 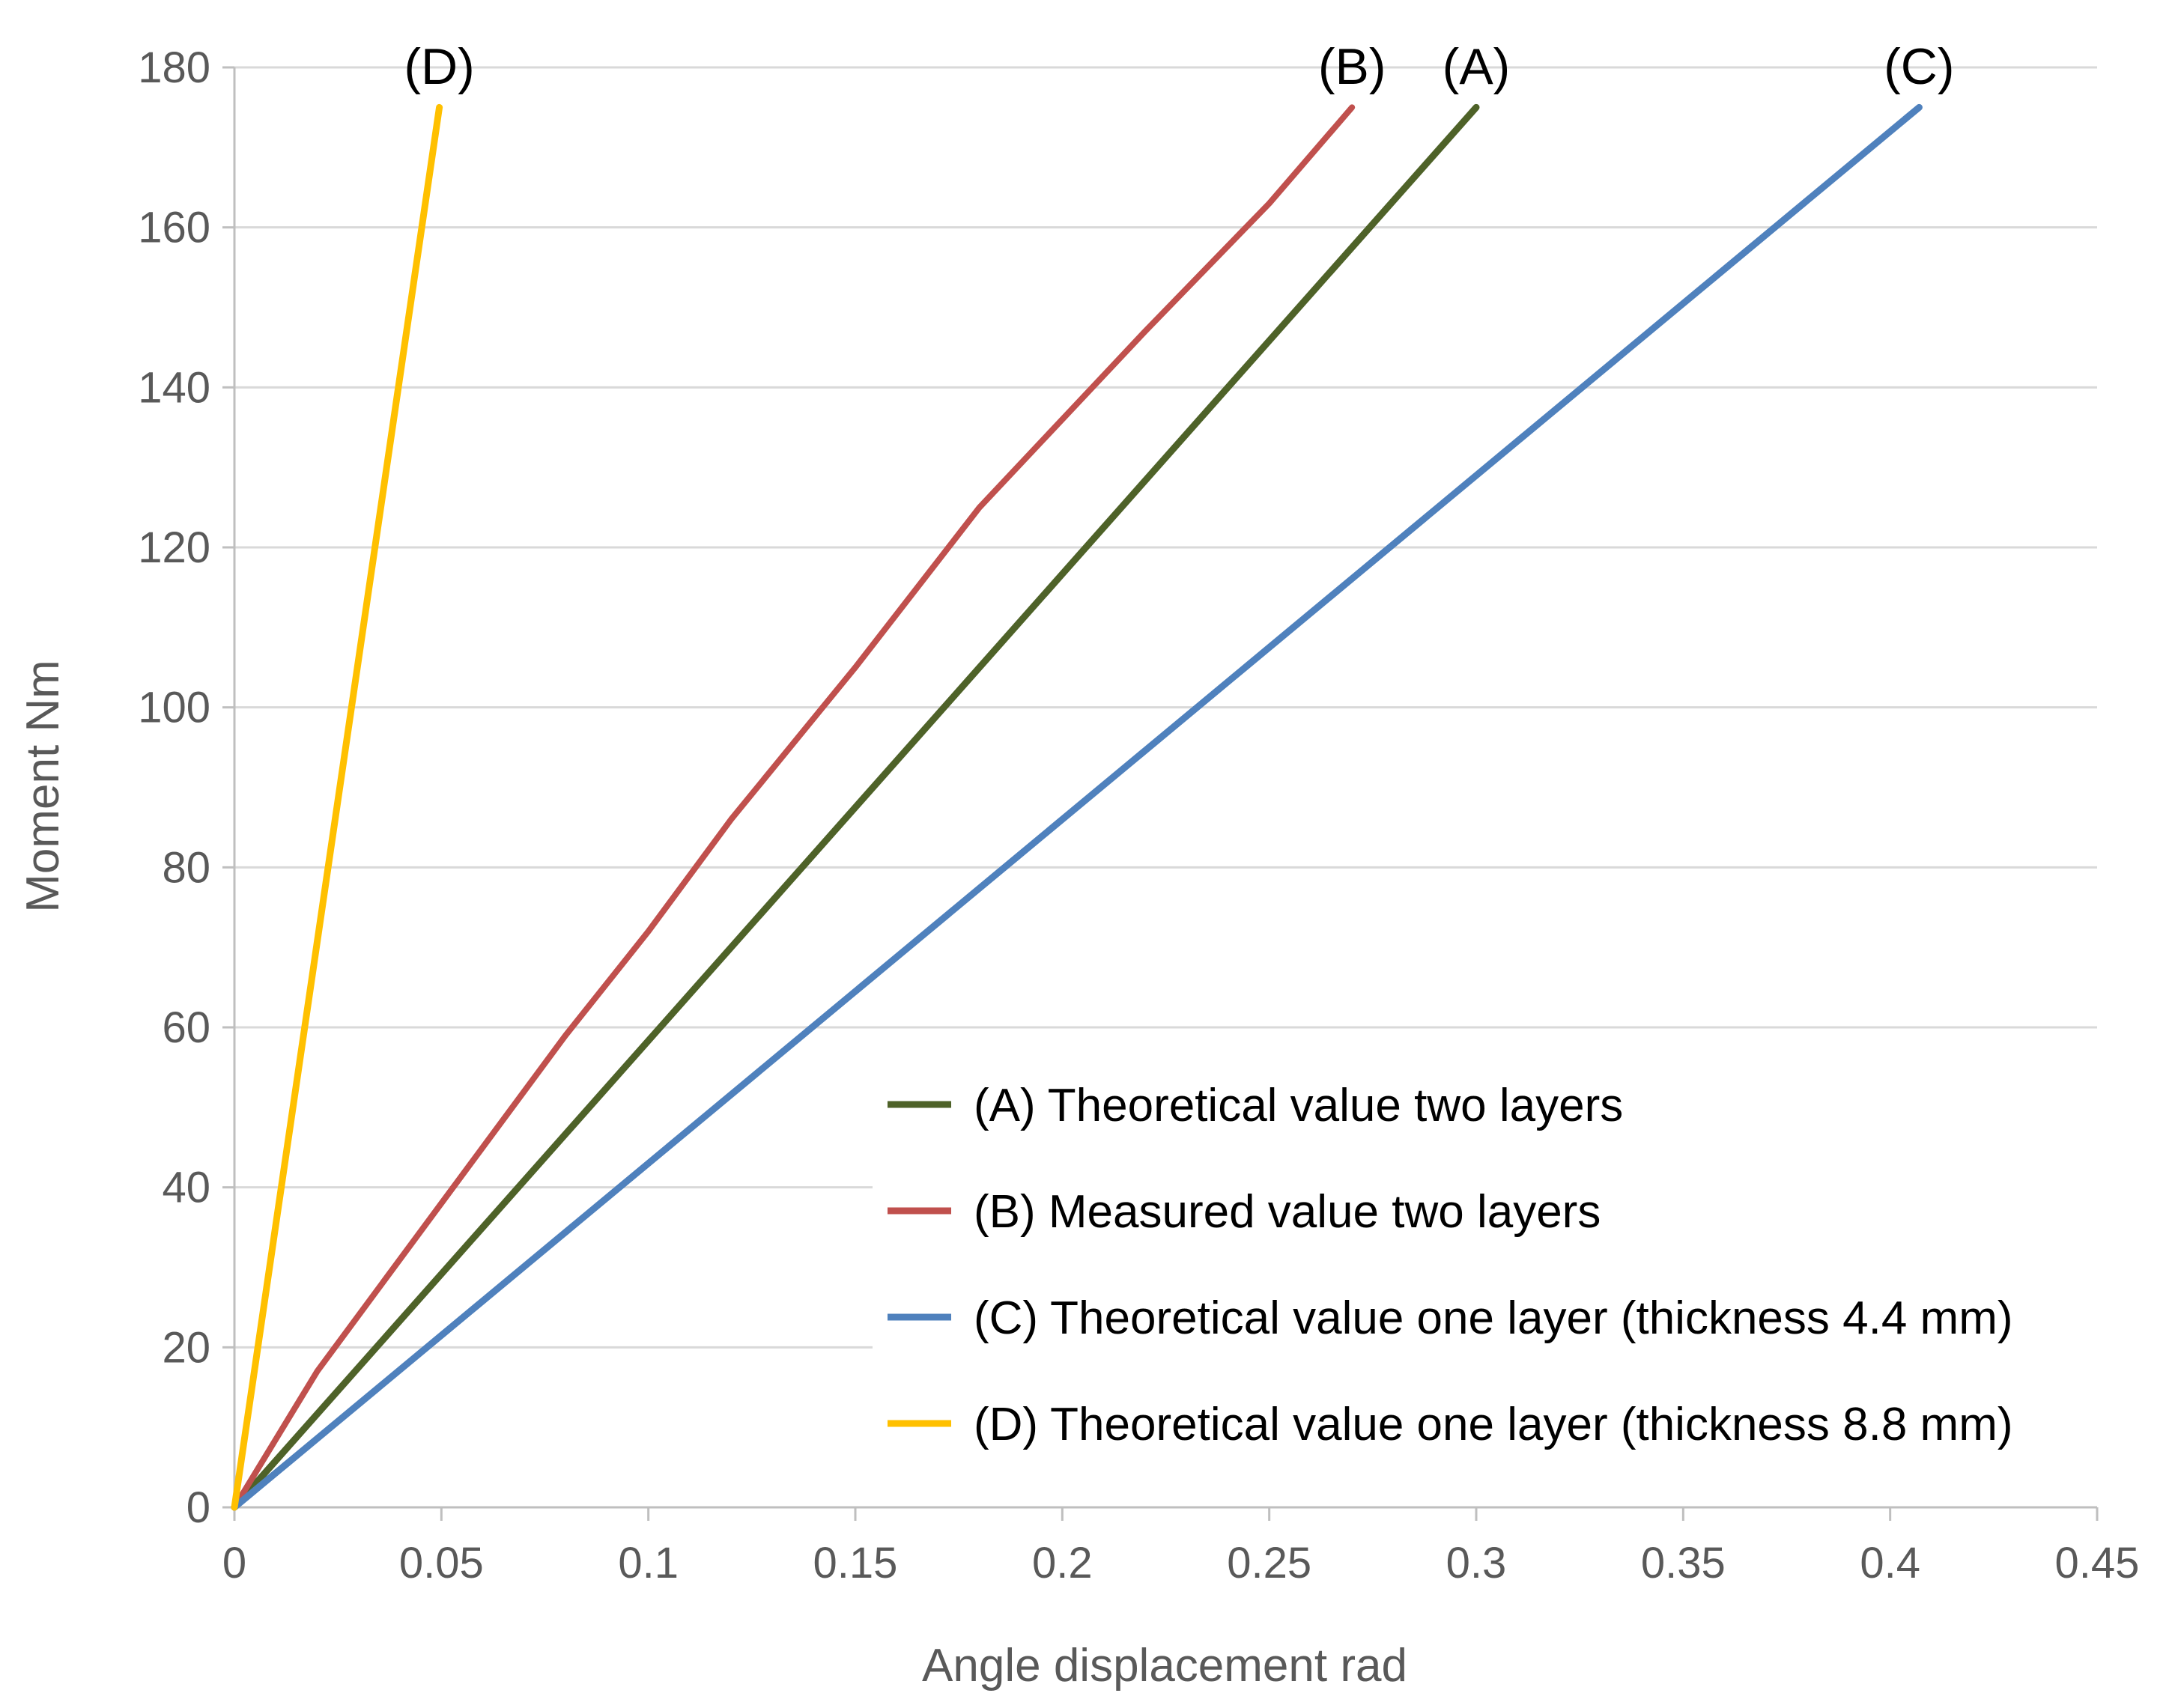 What do you see at coordinates (1477, 66) in the screenshot?
I see `curve-label-A: (A)` at bounding box center [1477, 66].